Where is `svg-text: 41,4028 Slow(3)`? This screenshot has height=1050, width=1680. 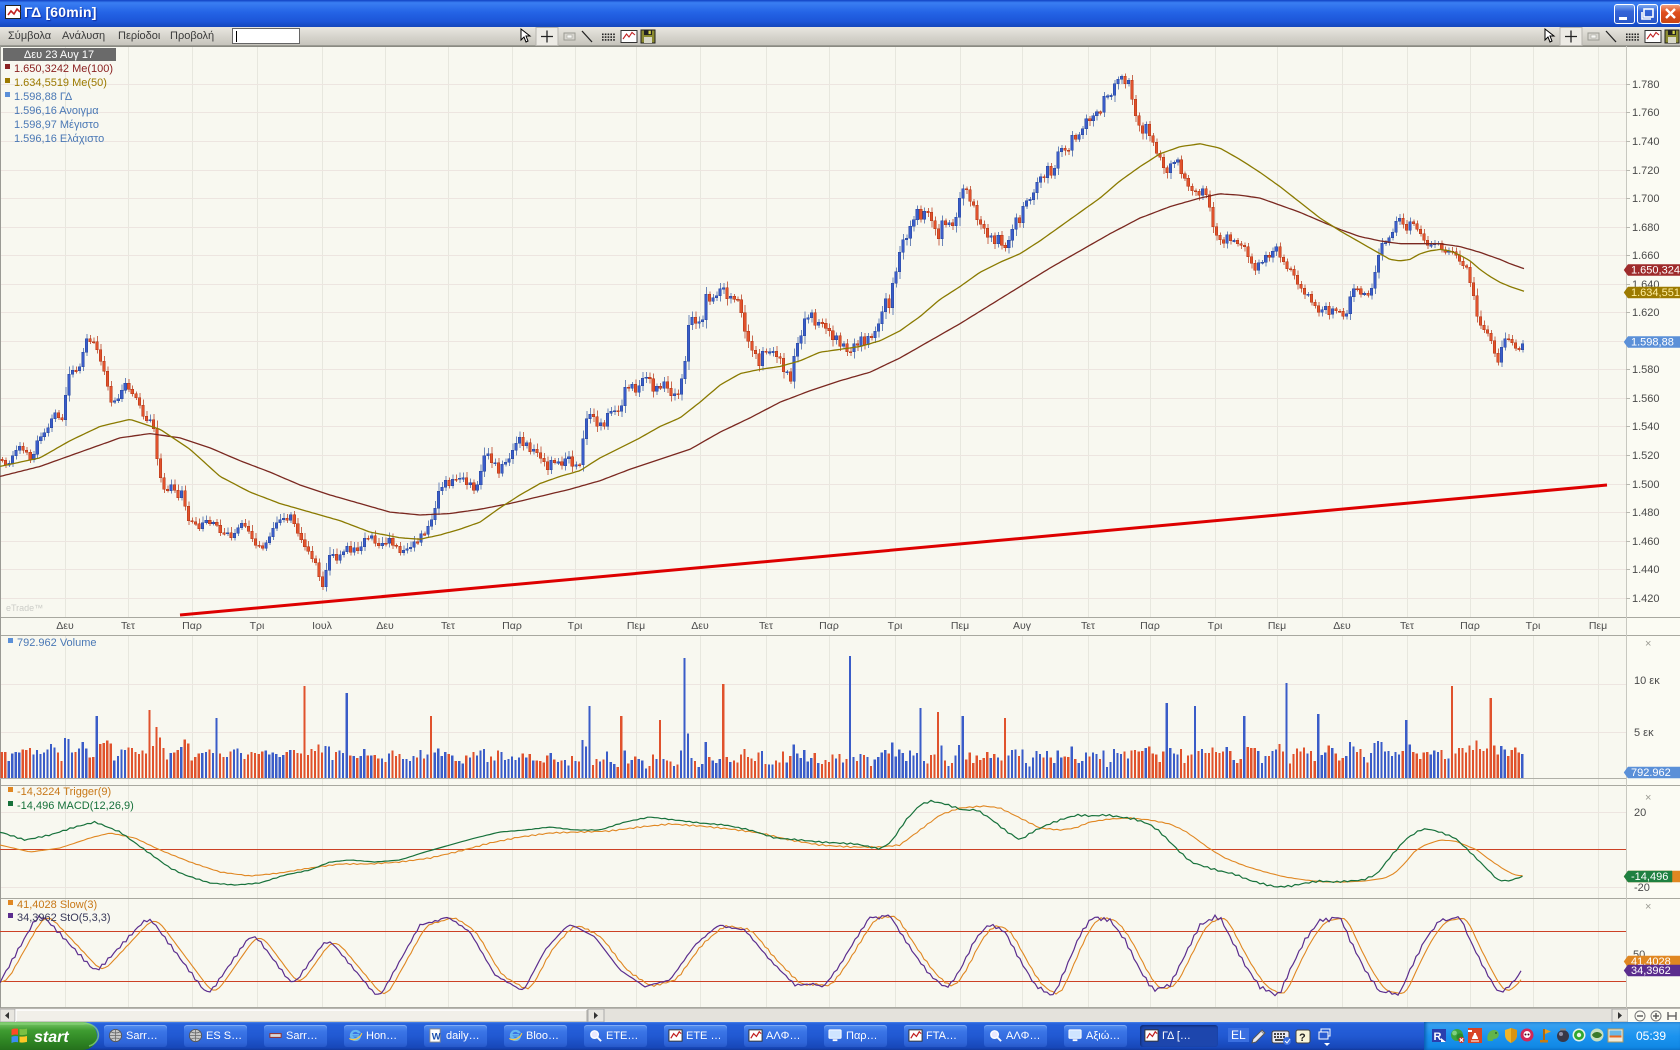
svg-text: 41,4028 Slow(3) is located at coordinates (57, 905).